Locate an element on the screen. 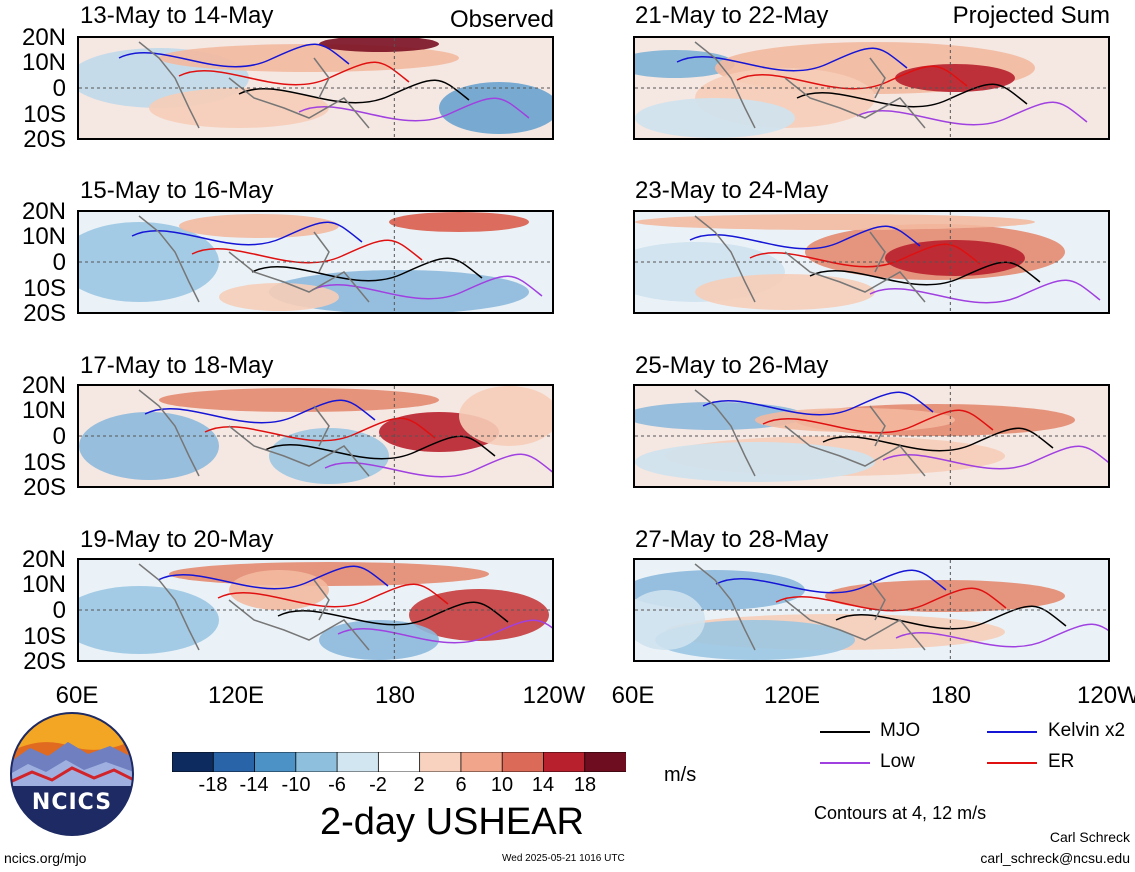 The image size is (1135, 872). legend-line-er is located at coordinates (1012, 763).